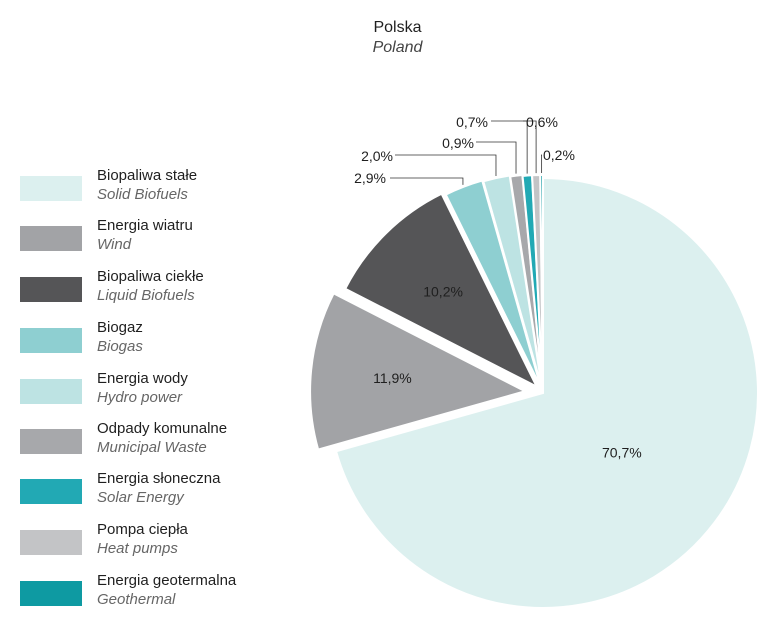  I want to click on slice-label: 0,9%, so click(458, 143).